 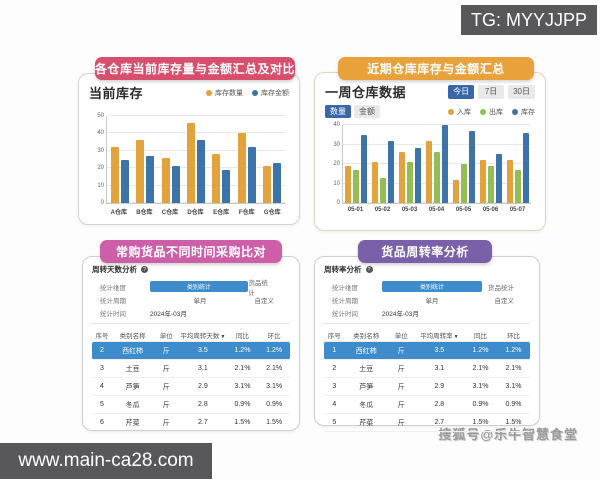 I want to click on table-row: 3 土豆 斤 3.1 2.1% 2.1%, so click(x=191, y=369).